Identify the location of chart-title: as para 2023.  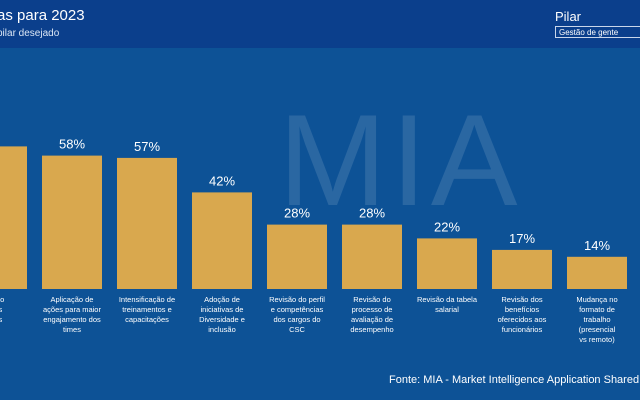
(42, 15).